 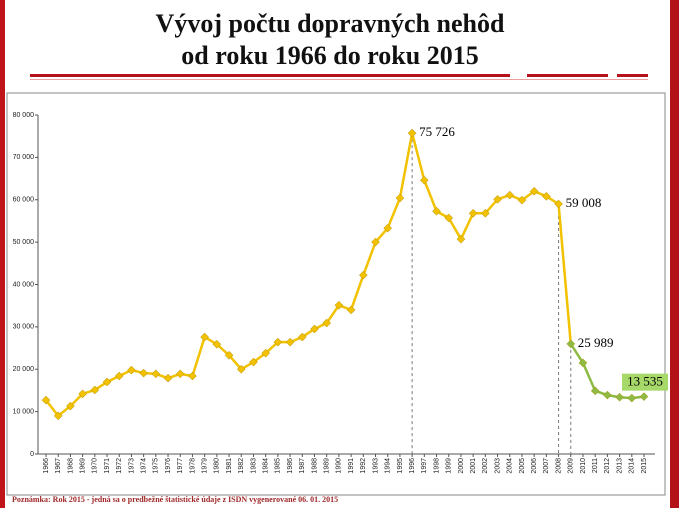 What do you see at coordinates (24, 369) in the screenshot?
I see `y-tick-label: 20 000` at bounding box center [24, 369].